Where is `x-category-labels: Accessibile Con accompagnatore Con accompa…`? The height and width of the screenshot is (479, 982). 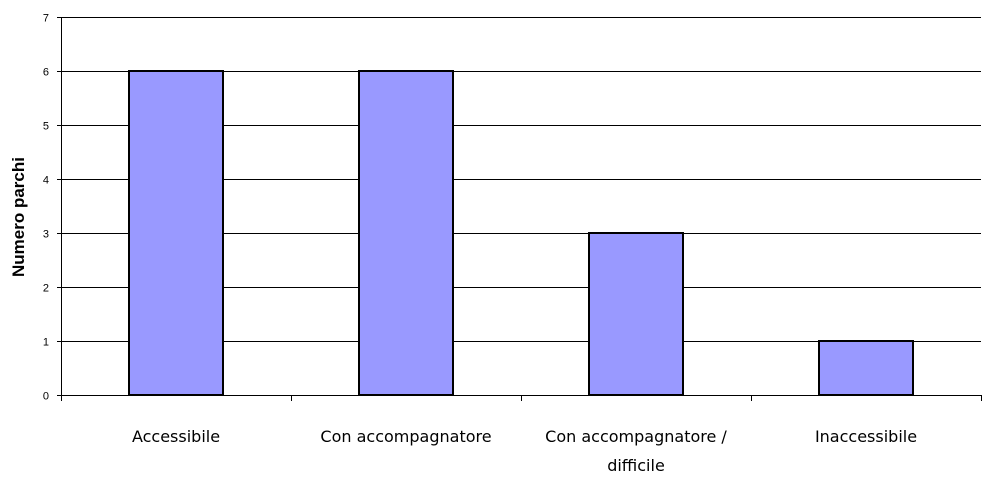 x-category-labels: Accessibile Con accompagnatore Con accompa… is located at coordinates (524, 451).